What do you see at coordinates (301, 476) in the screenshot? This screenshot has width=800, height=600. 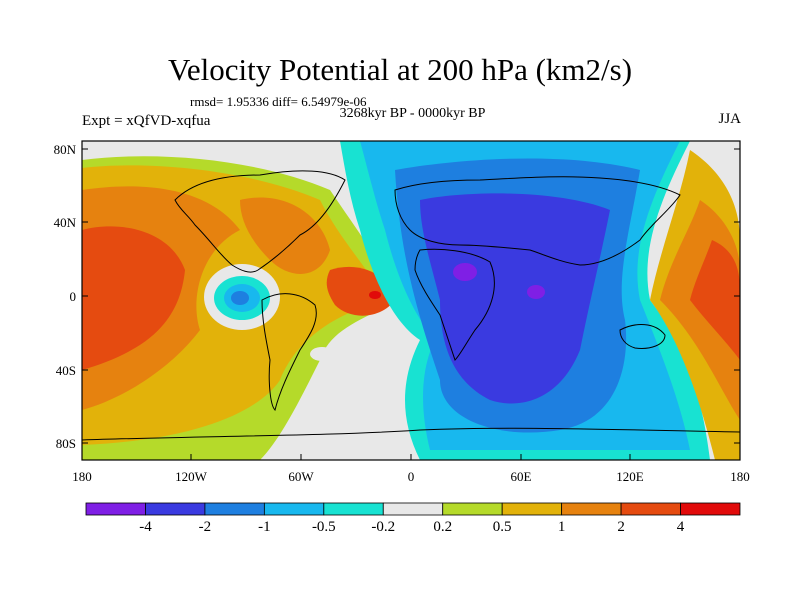 I see `lon-label-60w: 60W` at bounding box center [301, 476].